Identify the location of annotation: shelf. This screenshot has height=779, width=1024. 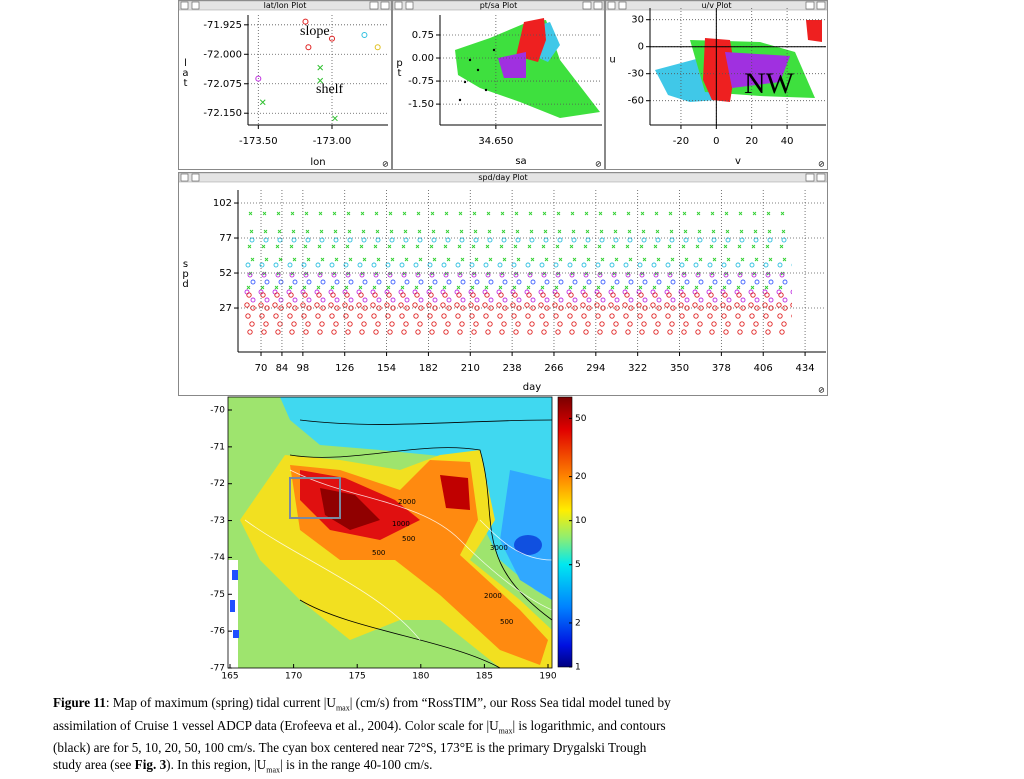
(330, 89).